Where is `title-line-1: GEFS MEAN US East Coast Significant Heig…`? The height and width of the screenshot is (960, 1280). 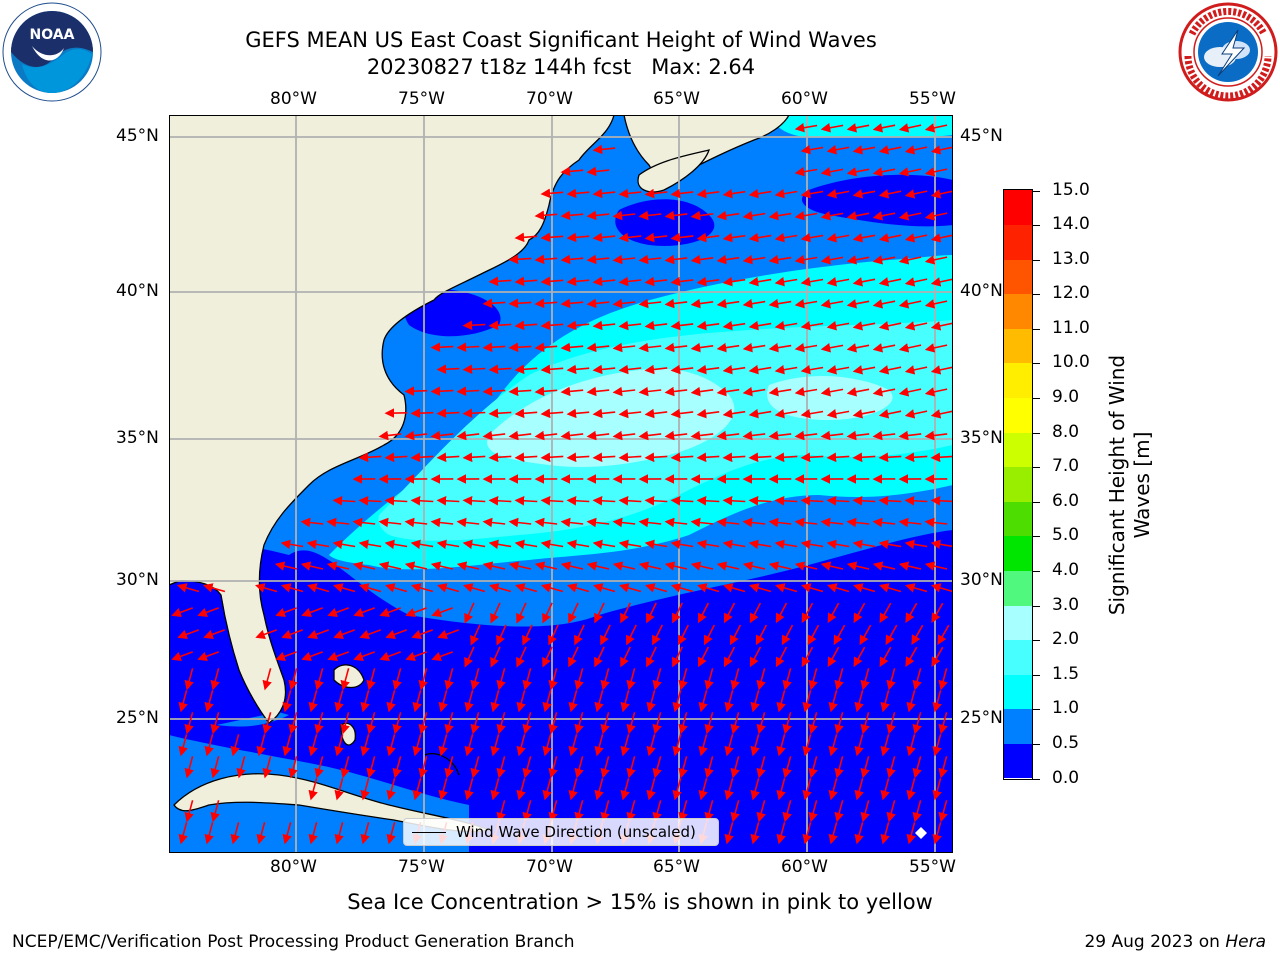
title-line-1: GEFS MEAN US East Coast Significant Heig… is located at coordinates (561, 40).